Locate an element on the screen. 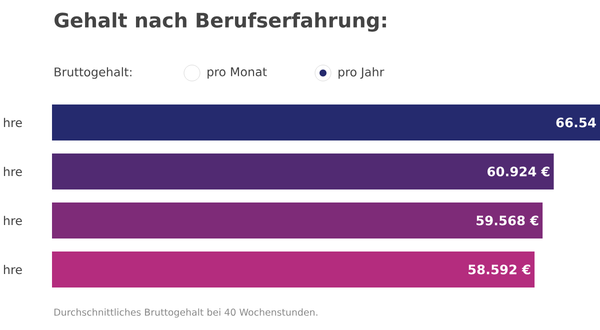 The width and height of the screenshot is (600, 330). data-label: 66.54 is located at coordinates (576, 123).